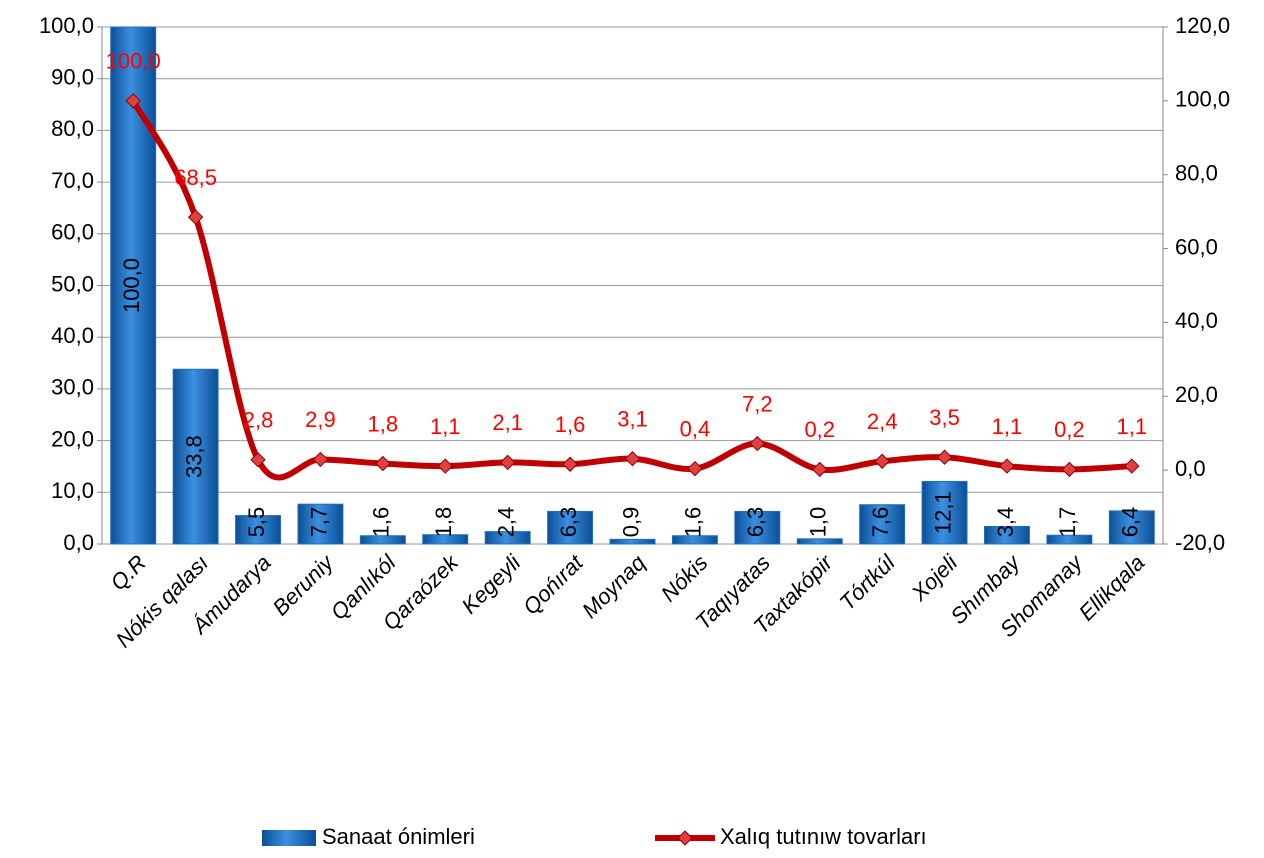 The height and width of the screenshot is (858, 1264). I want to click on y-tick-label: 10,0, so click(72, 490).